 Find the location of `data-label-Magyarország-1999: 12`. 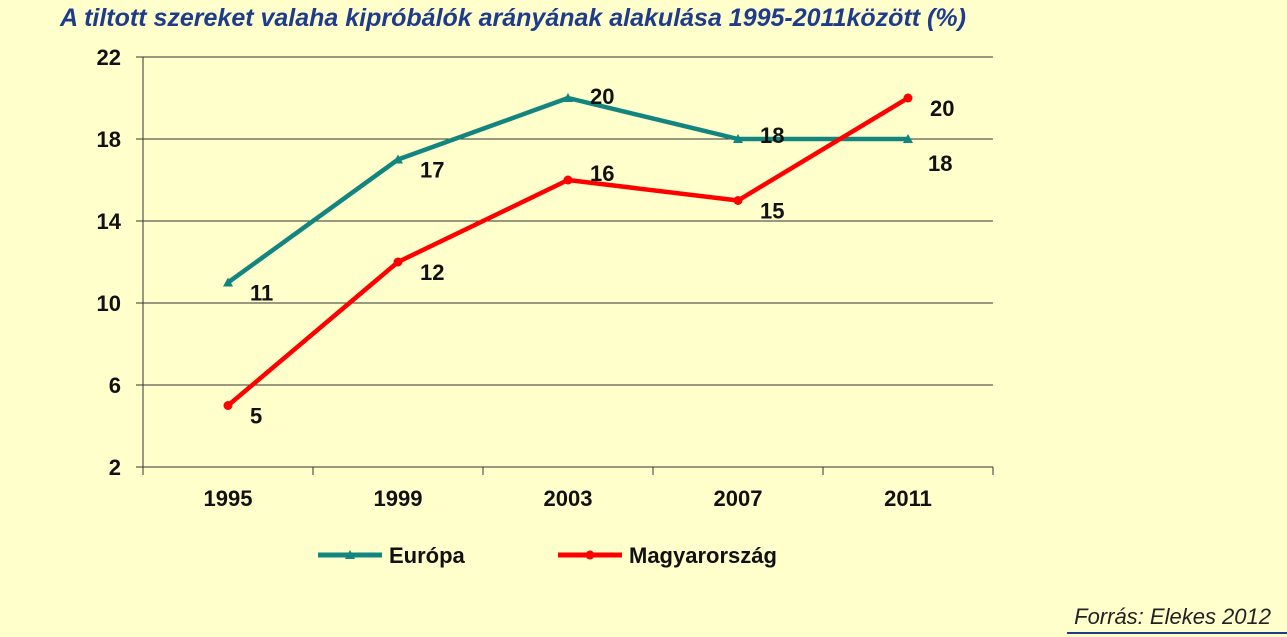

data-label-Magyarország-1999: 12 is located at coordinates (432, 272).